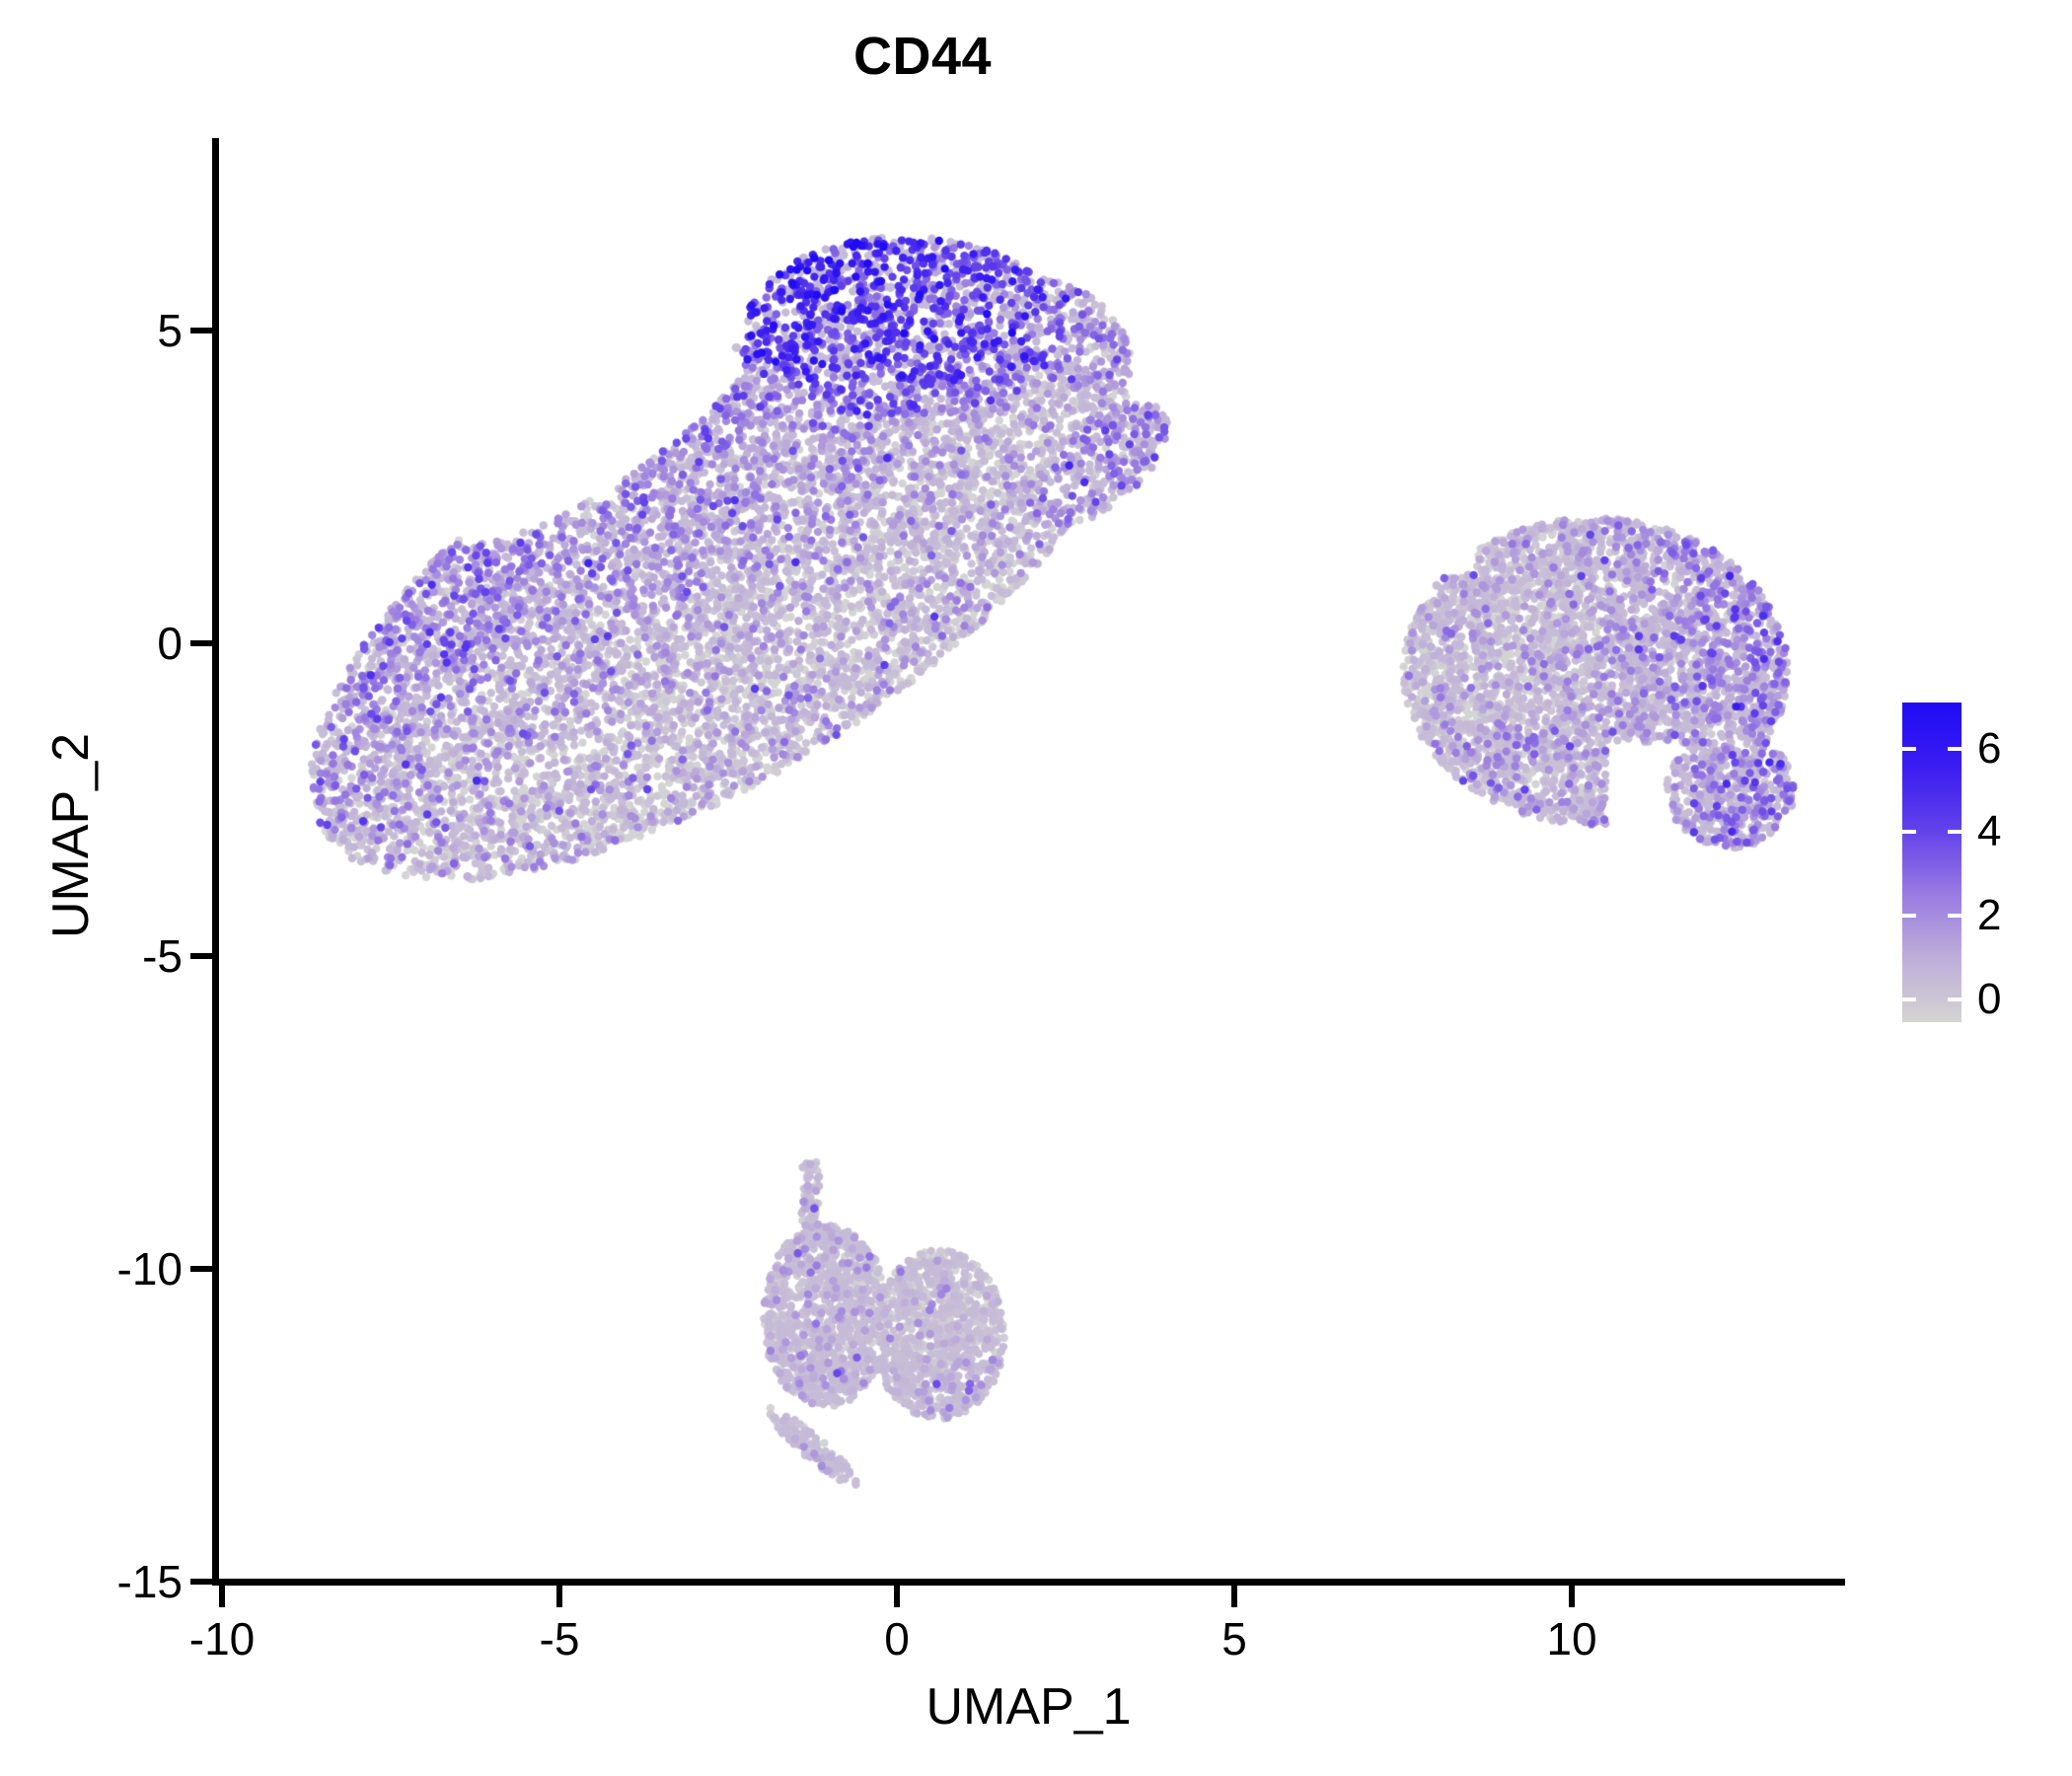 This screenshot has width=2072, height=1776. Describe the element at coordinates (1990, 999) in the screenshot. I see `colorbar-tick-label: 0` at that location.